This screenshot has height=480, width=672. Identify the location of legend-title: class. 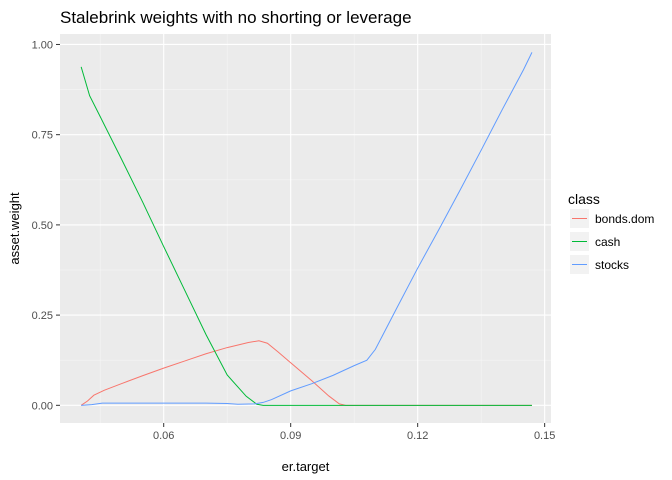
(584, 199).